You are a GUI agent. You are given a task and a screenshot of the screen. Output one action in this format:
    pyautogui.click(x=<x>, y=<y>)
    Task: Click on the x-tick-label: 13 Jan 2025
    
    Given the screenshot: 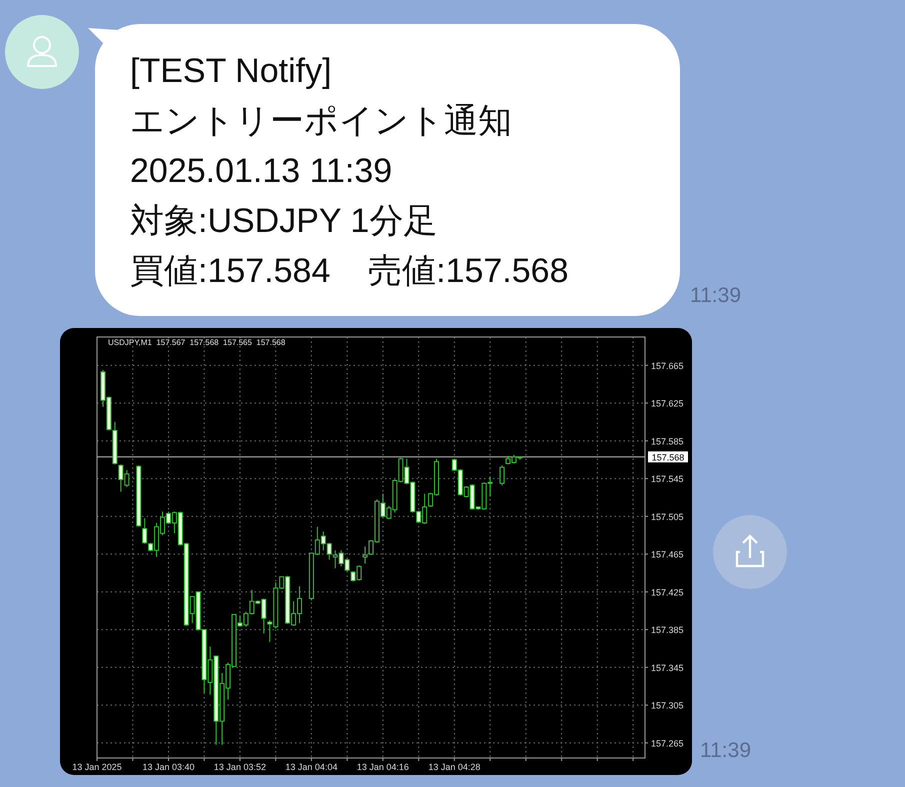 What is the action you would take?
    pyautogui.click(x=97, y=767)
    